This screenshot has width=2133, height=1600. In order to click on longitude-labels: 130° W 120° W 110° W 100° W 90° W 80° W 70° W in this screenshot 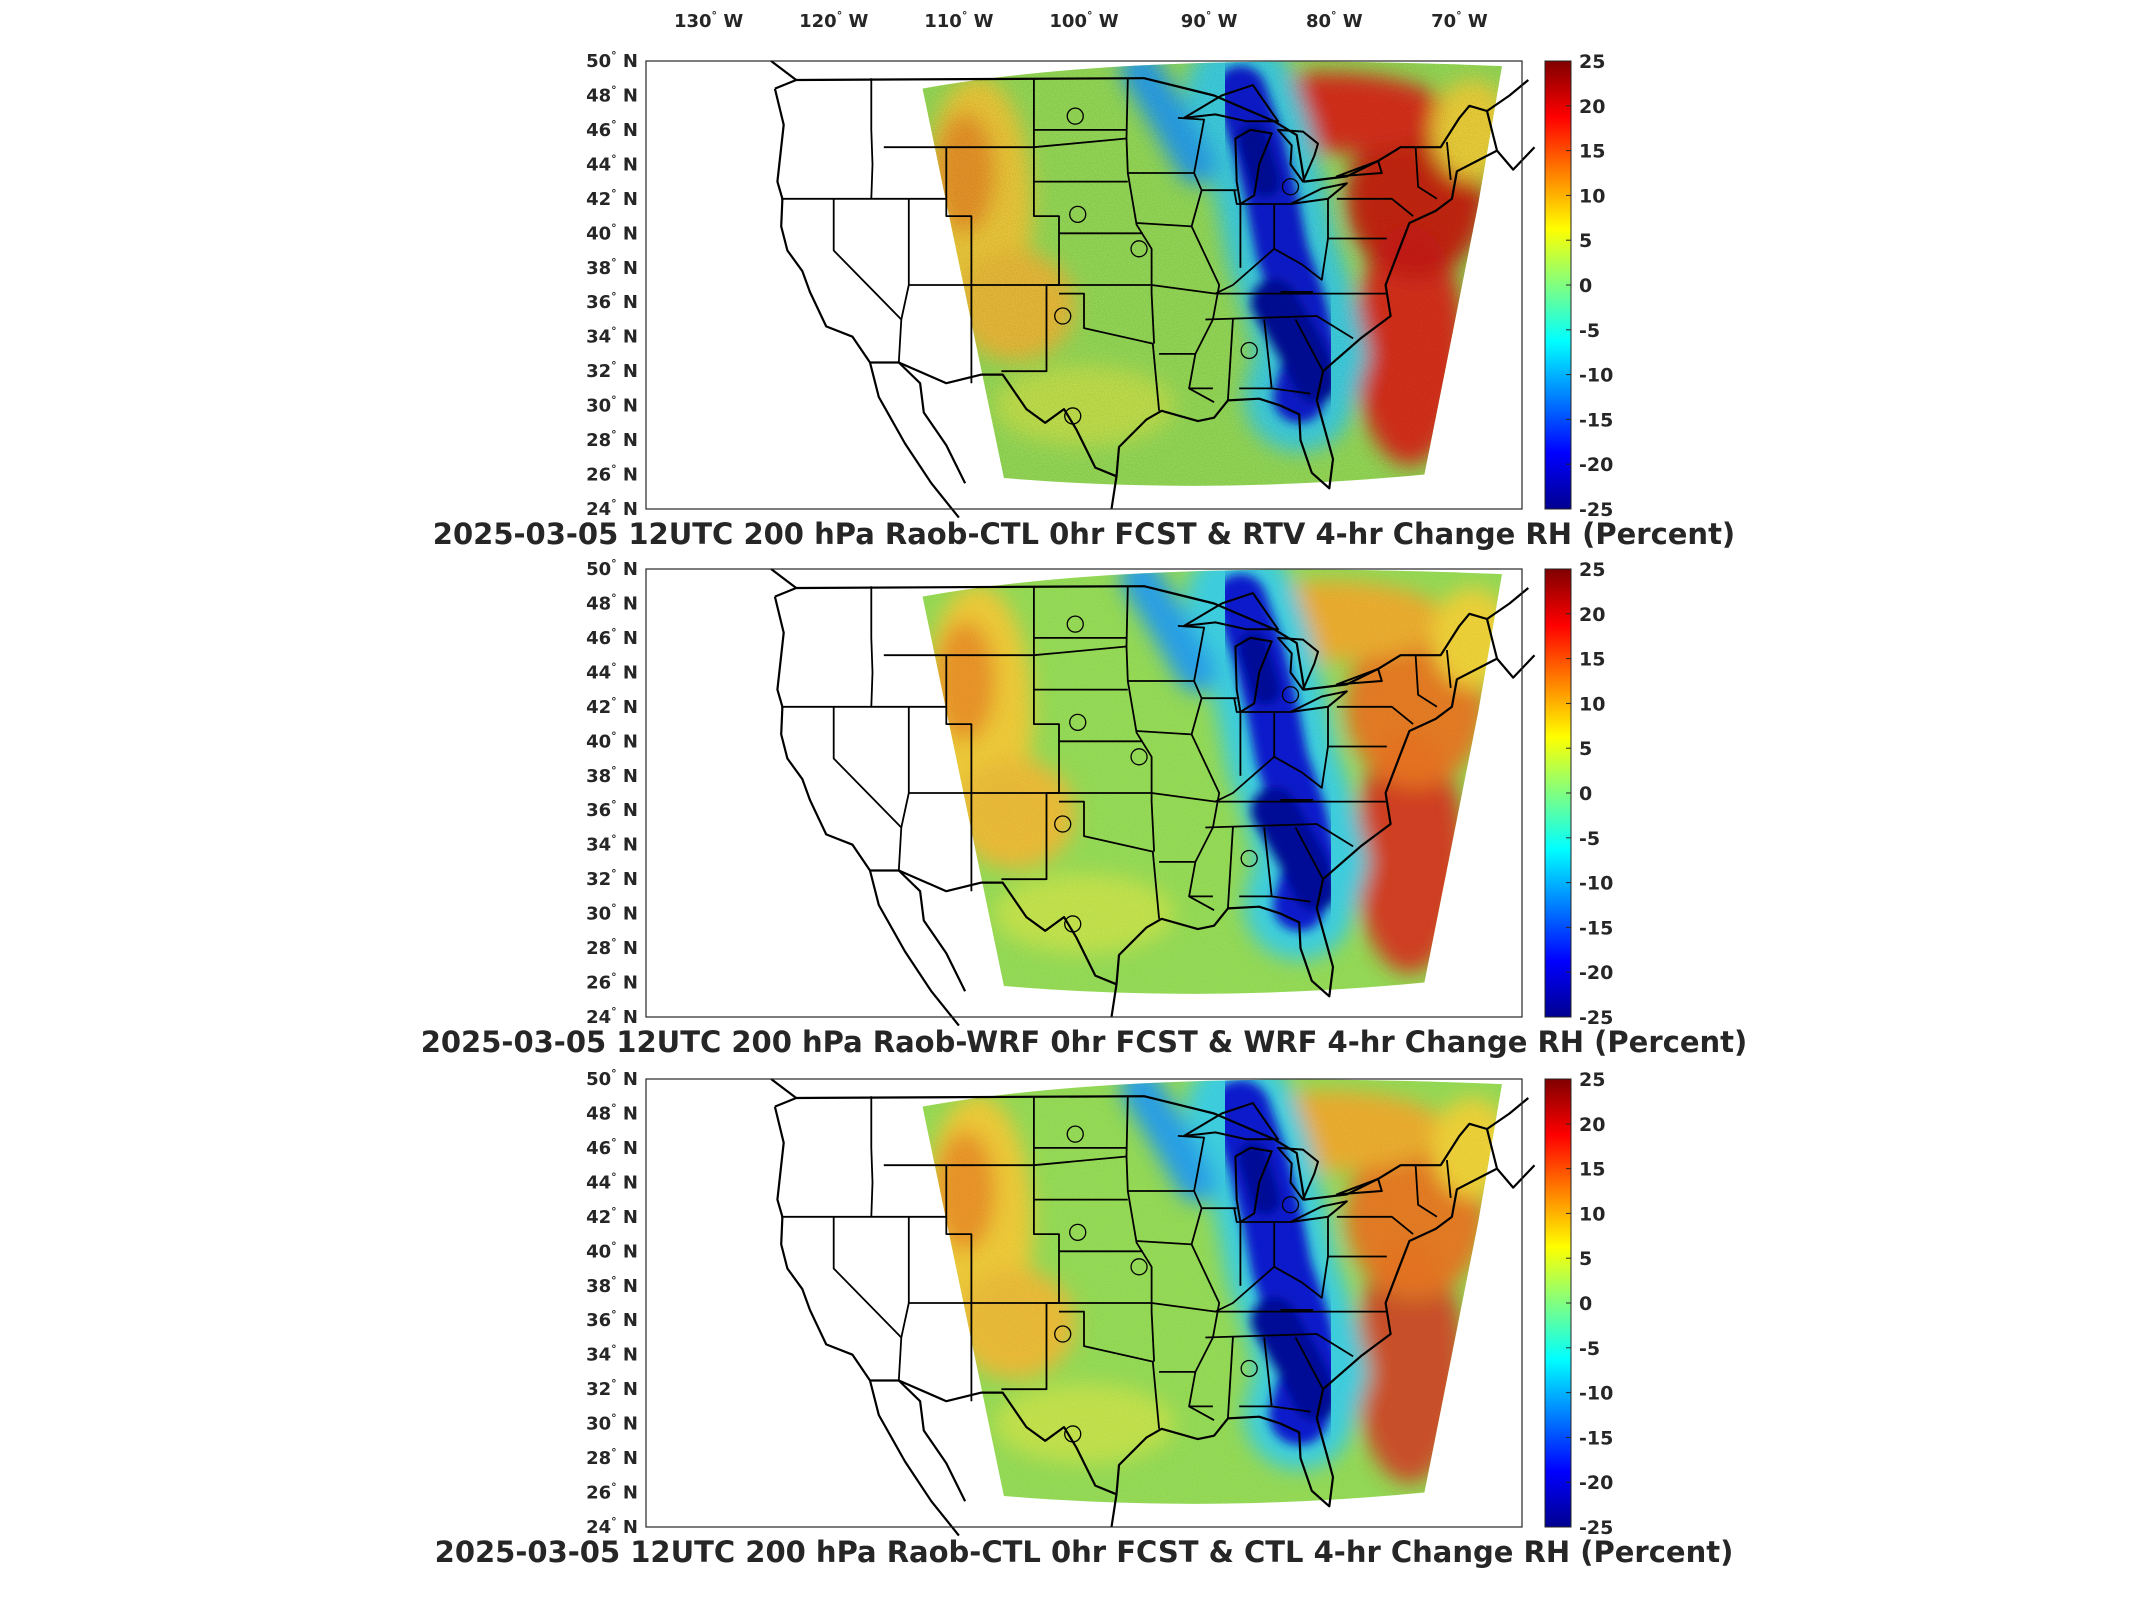, I will do `click(1081, 20)`.